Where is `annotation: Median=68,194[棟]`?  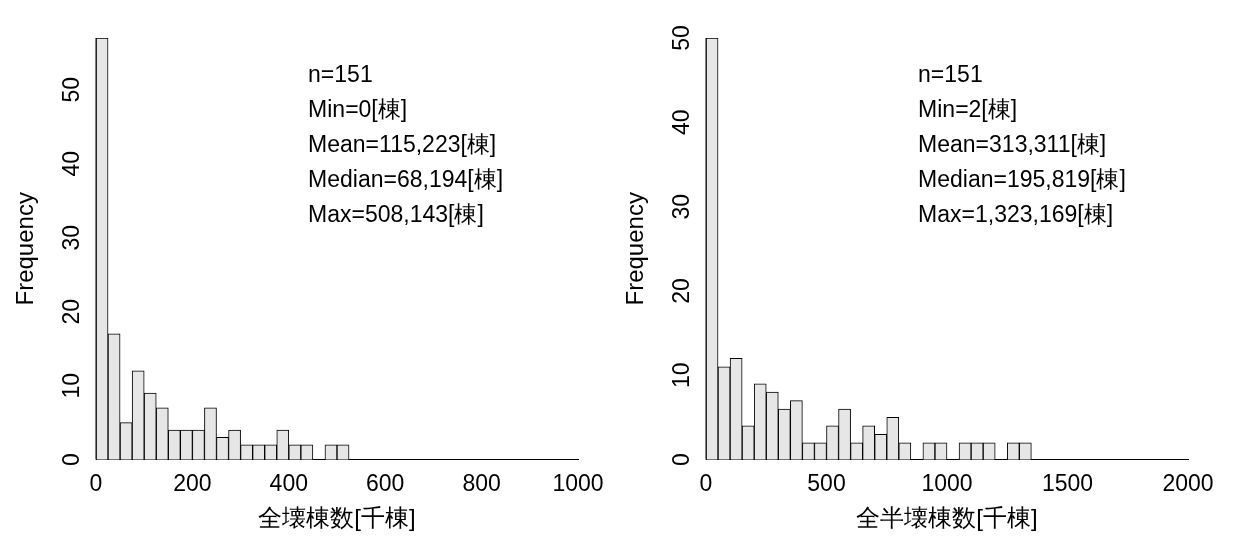 annotation: Median=68,194[棟] is located at coordinates (406, 179).